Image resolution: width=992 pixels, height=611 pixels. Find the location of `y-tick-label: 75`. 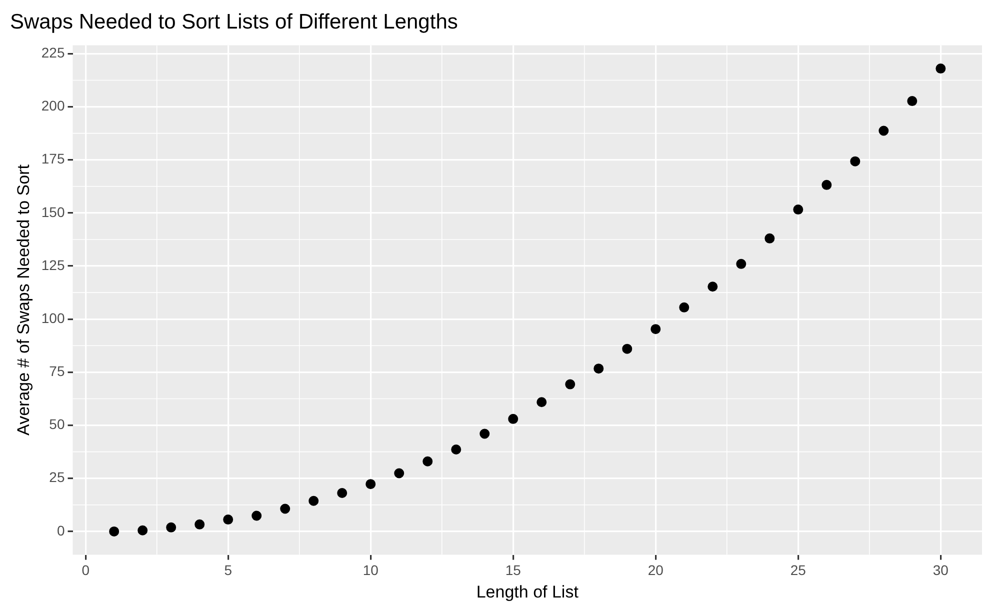

y-tick-label: 75 is located at coordinates (57, 371).